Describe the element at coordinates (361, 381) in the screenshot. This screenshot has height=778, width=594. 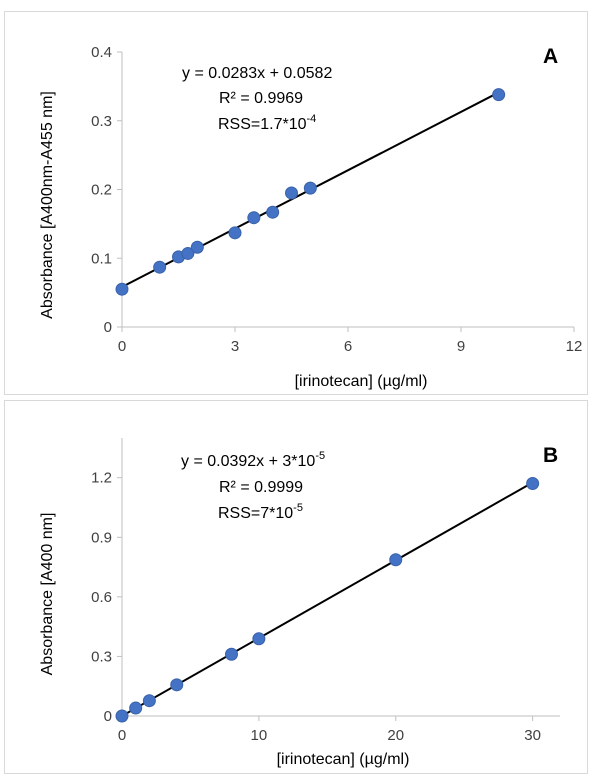
I see `chart-a-x-axis-title: [irinotecan] (µg/ml)` at that location.